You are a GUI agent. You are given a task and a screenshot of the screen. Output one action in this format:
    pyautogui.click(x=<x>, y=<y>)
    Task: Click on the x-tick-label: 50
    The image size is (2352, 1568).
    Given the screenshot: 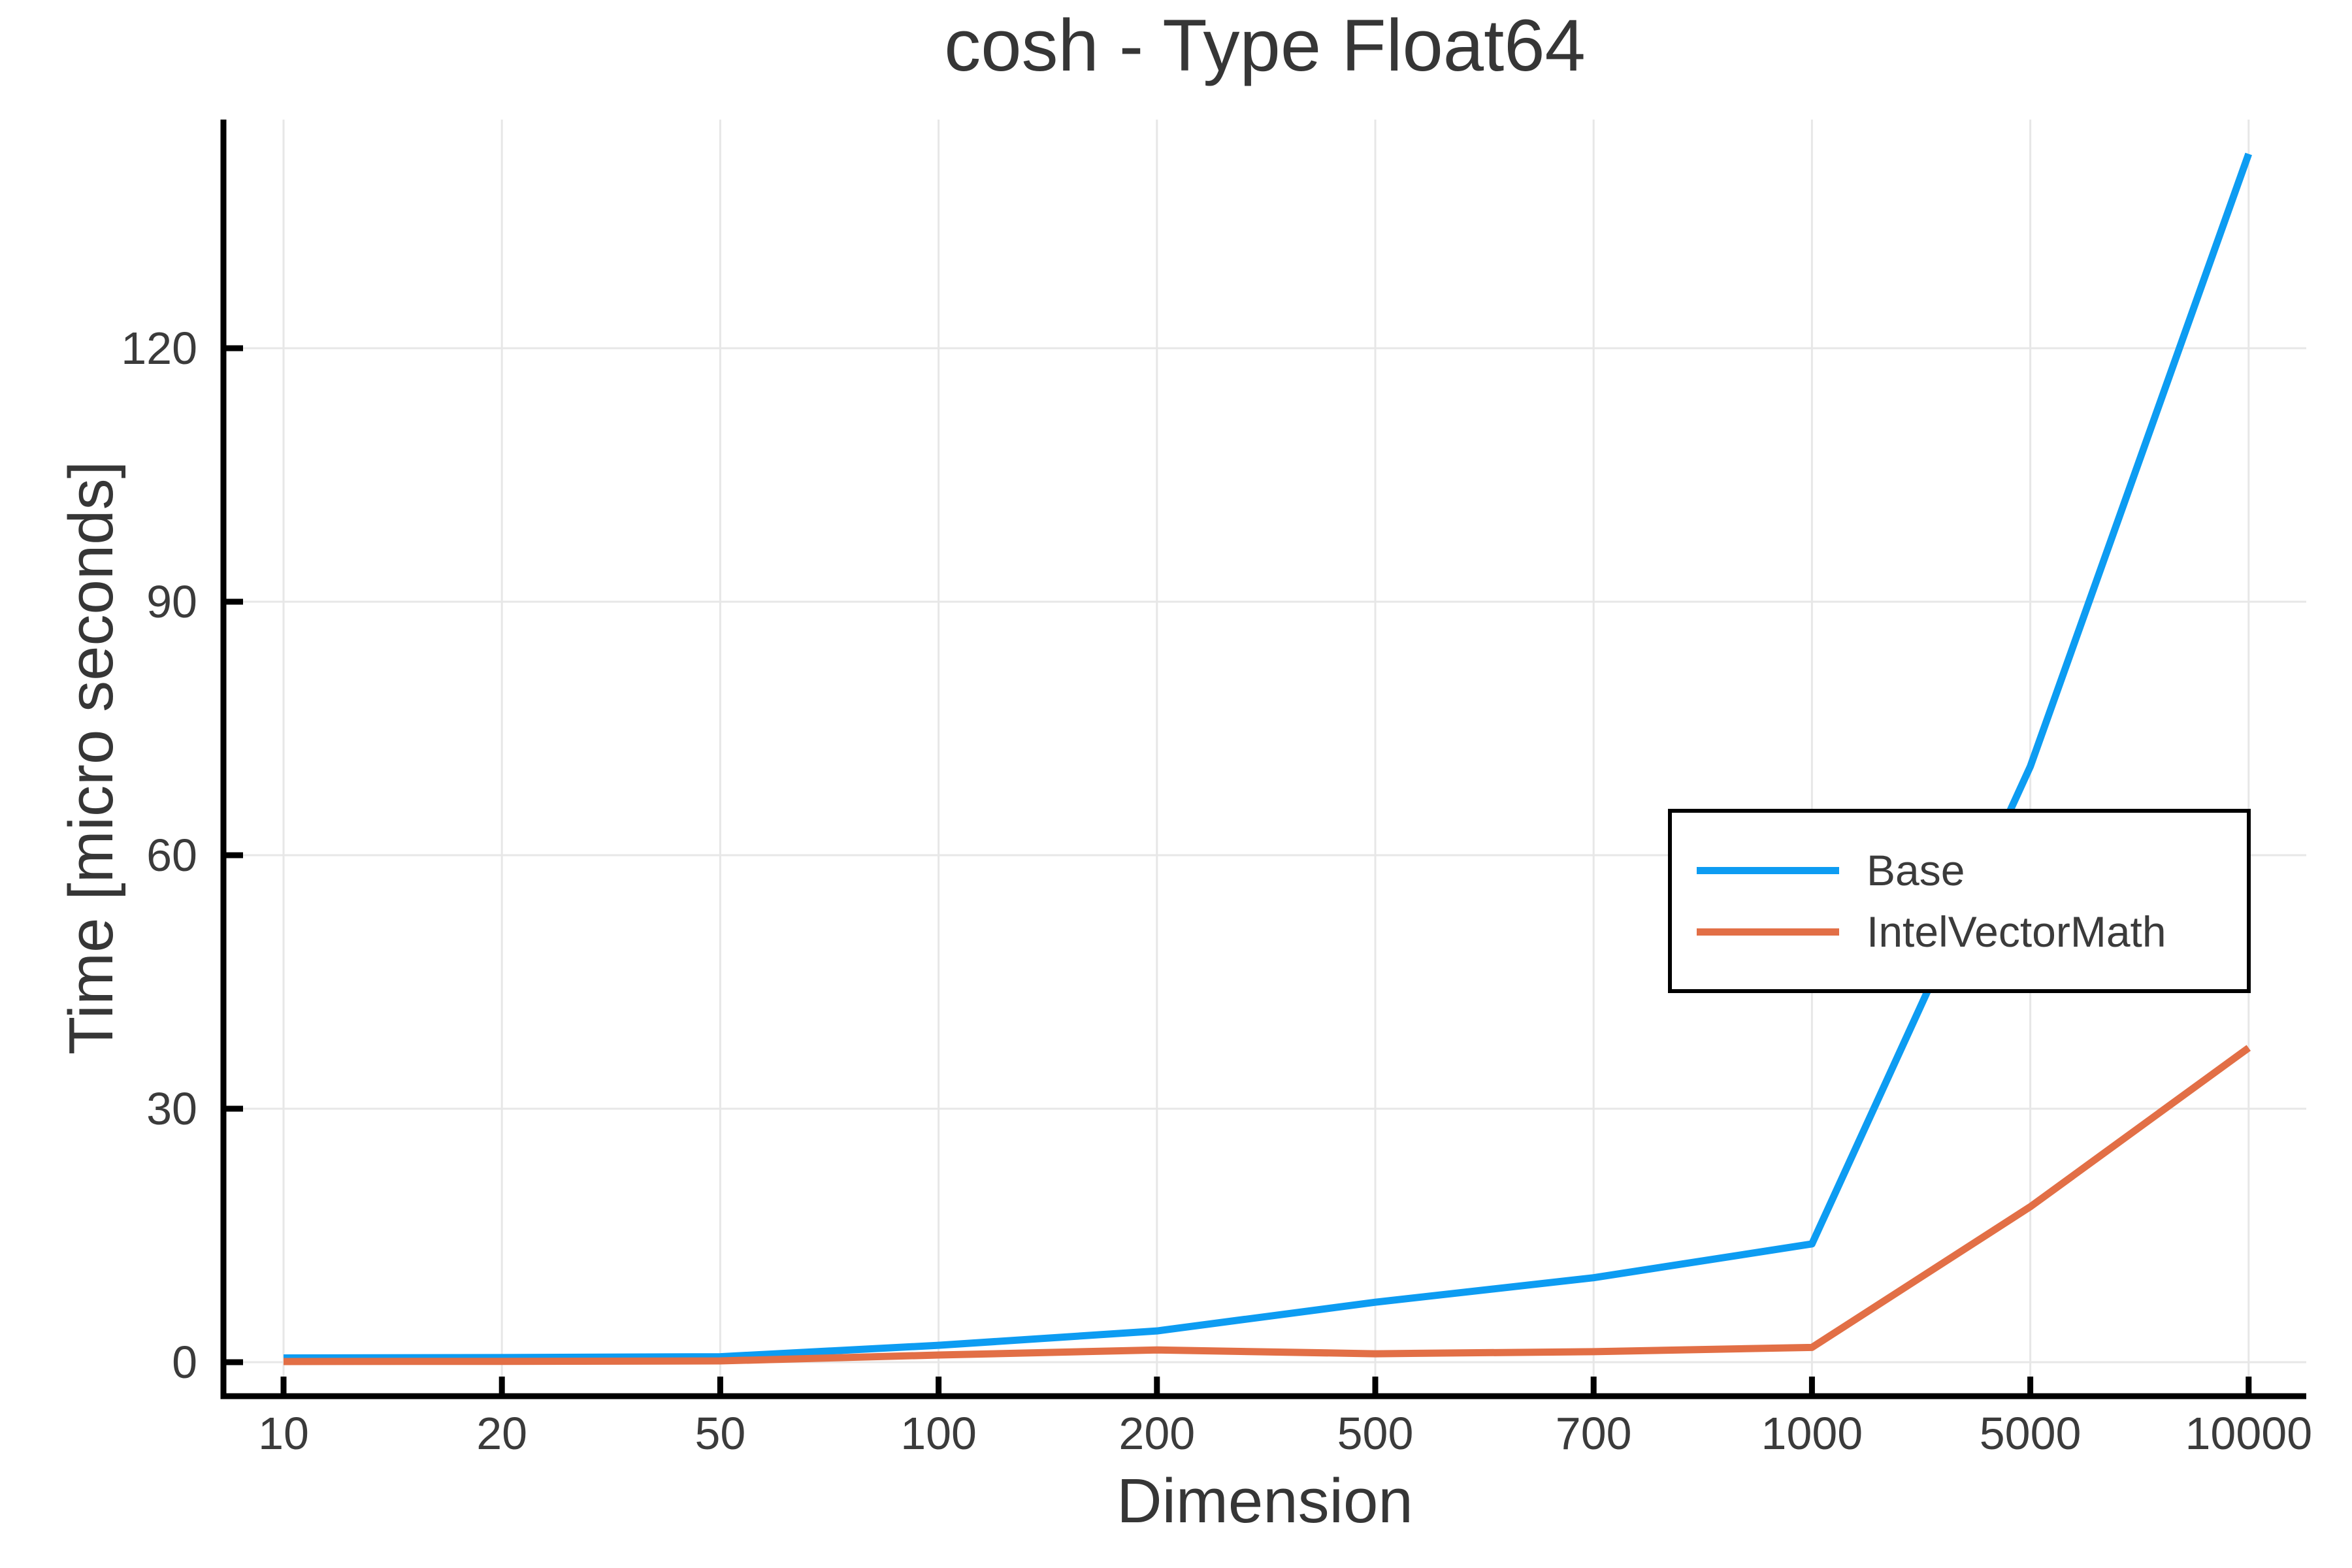 What is the action you would take?
    pyautogui.click(x=720, y=1433)
    